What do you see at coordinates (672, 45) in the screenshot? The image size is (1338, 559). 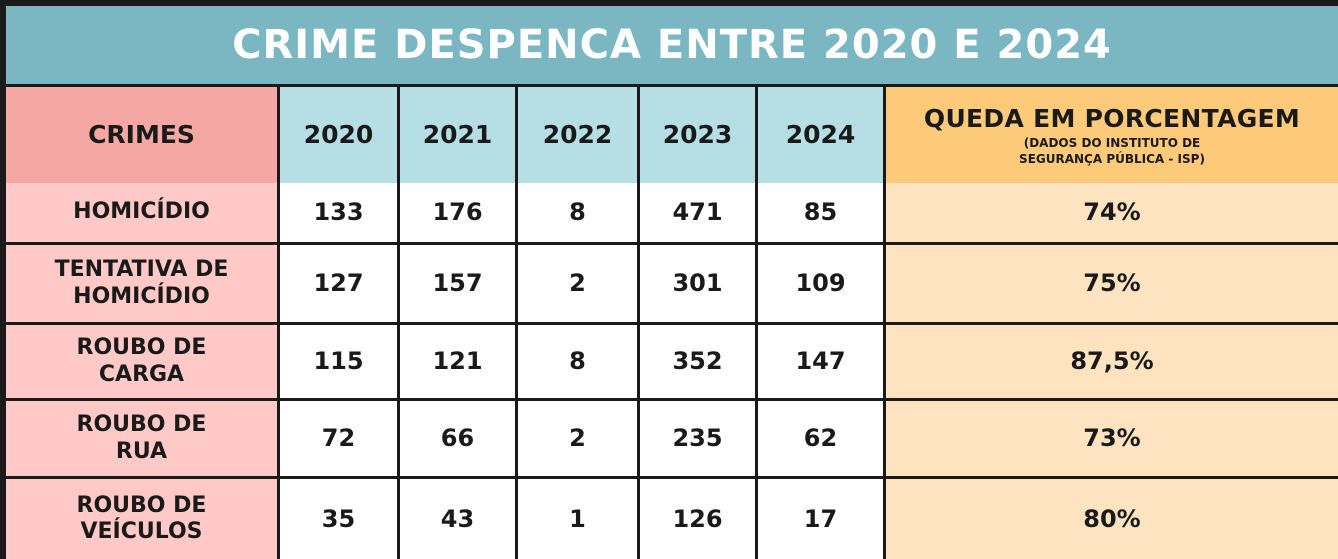 I see `page-title: CRIME DESPENCA ENTRE 2020 E 2024` at bounding box center [672, 45].